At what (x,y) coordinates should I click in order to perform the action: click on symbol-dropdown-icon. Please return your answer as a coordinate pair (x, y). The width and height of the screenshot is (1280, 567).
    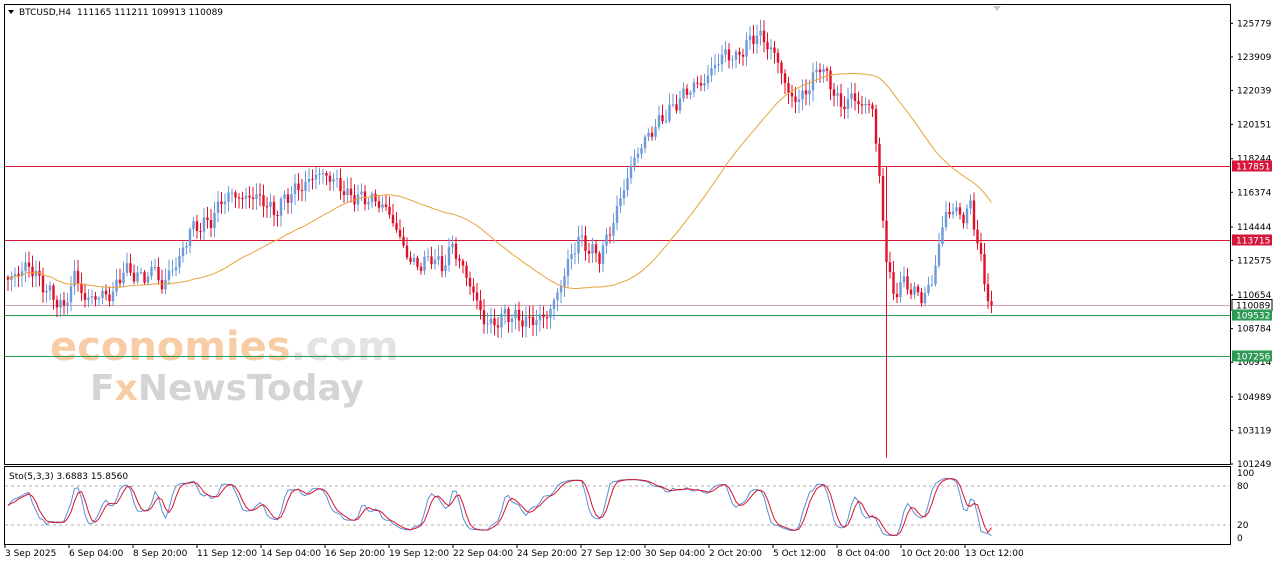
    Looking at the image, I should click on (11, 12).